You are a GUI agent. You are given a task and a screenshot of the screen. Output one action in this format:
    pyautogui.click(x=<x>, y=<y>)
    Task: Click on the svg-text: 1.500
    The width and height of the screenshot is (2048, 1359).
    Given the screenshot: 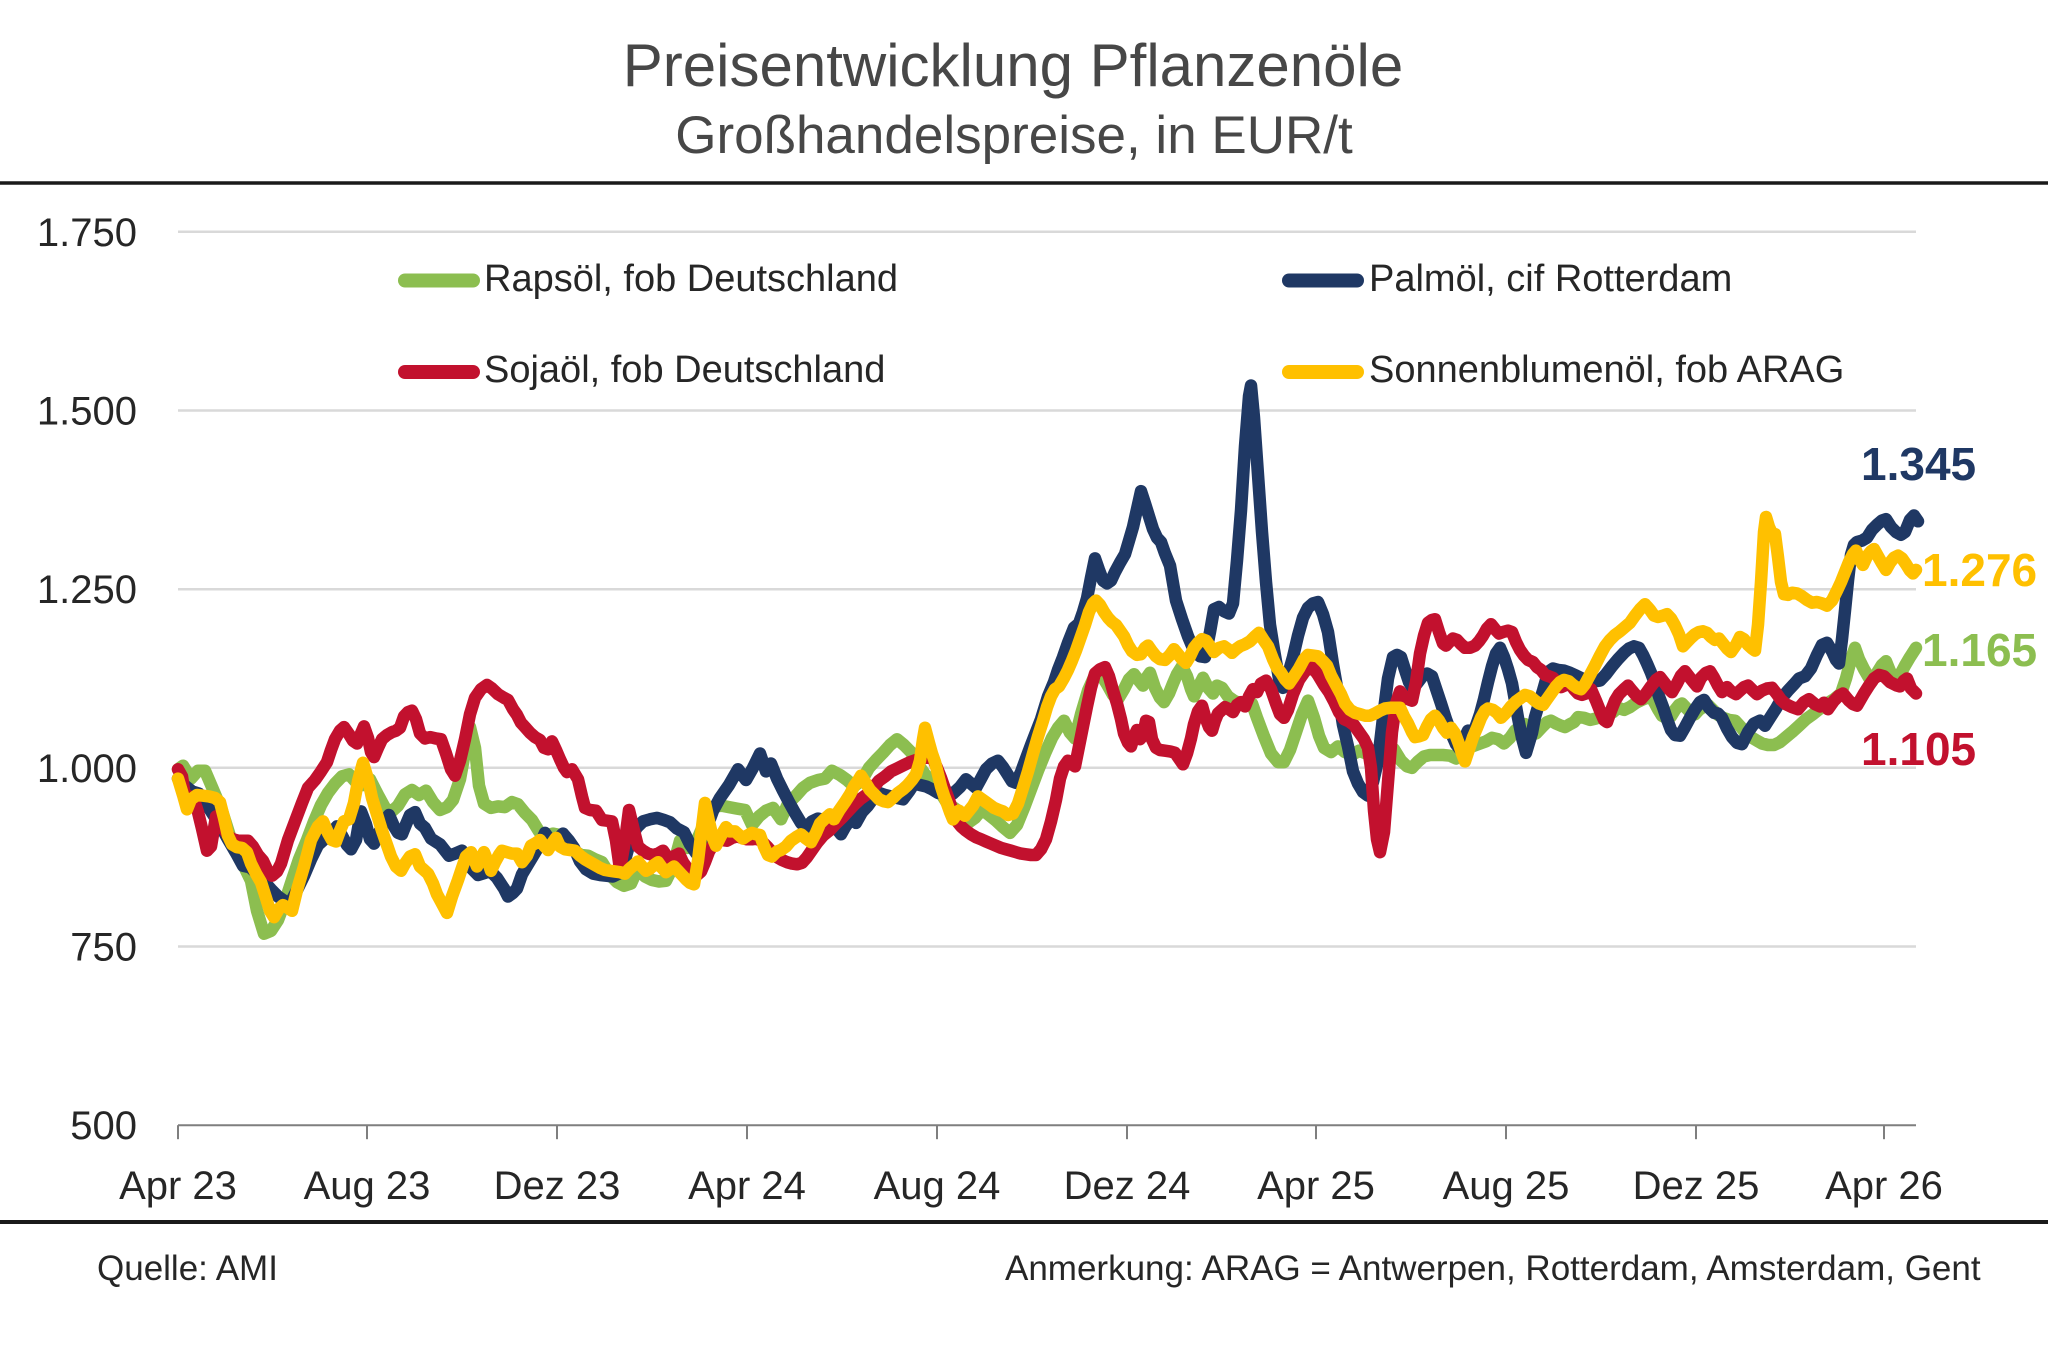 What is the action you would take?
    pyautogui.click(x=87, y=412)
    